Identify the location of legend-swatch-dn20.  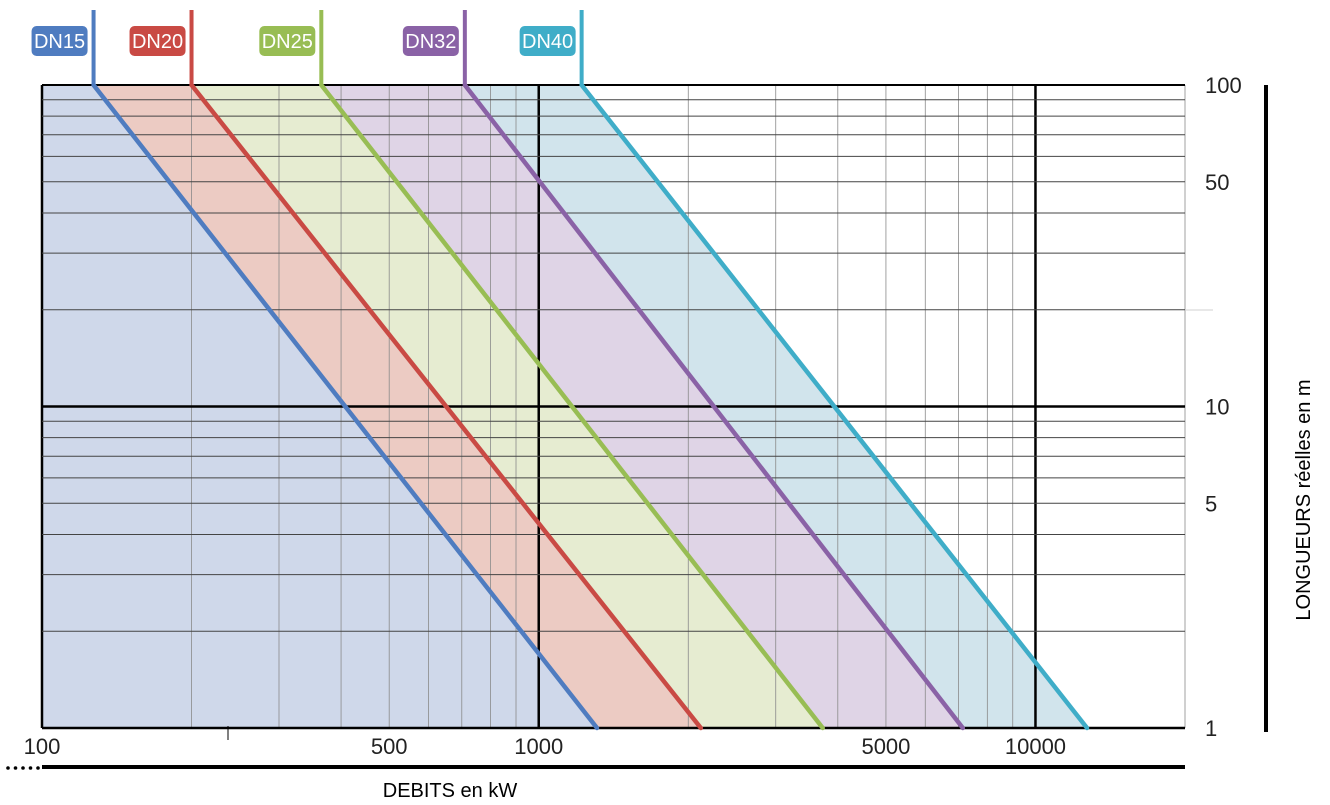
(157, 41).